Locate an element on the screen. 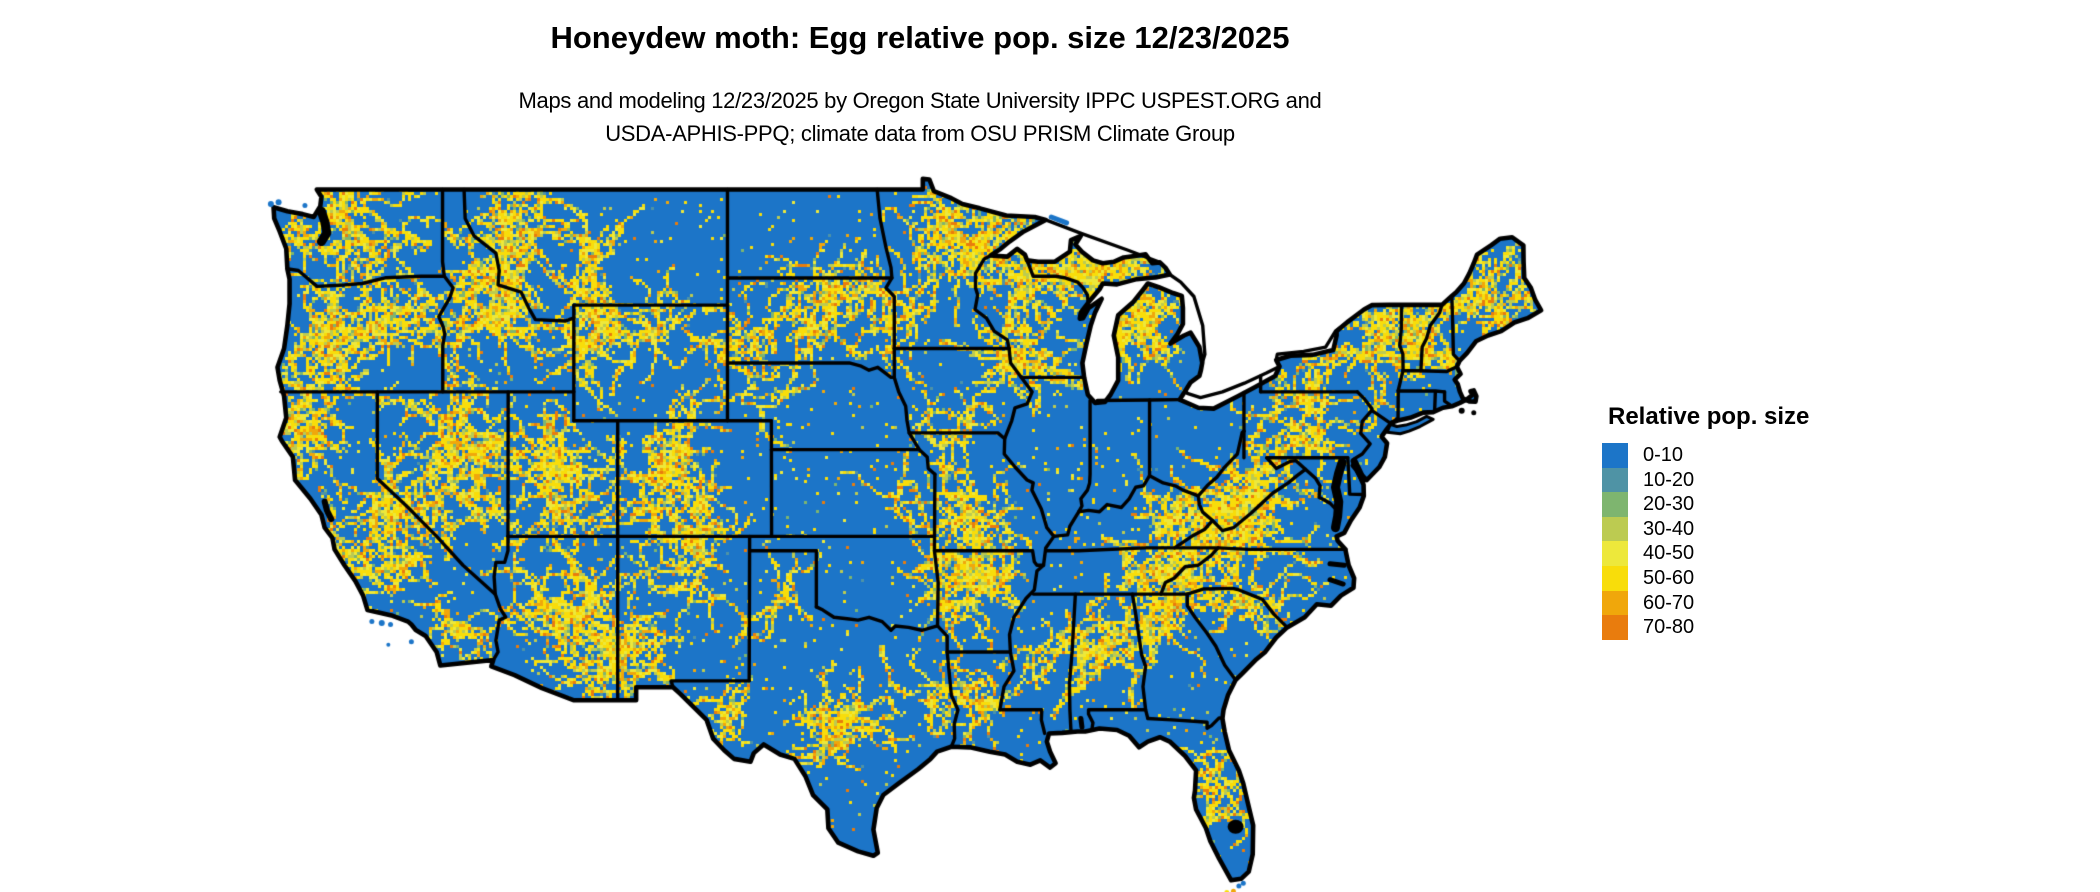  legend-item: 20-30 is located at coordinates (1705, 504).